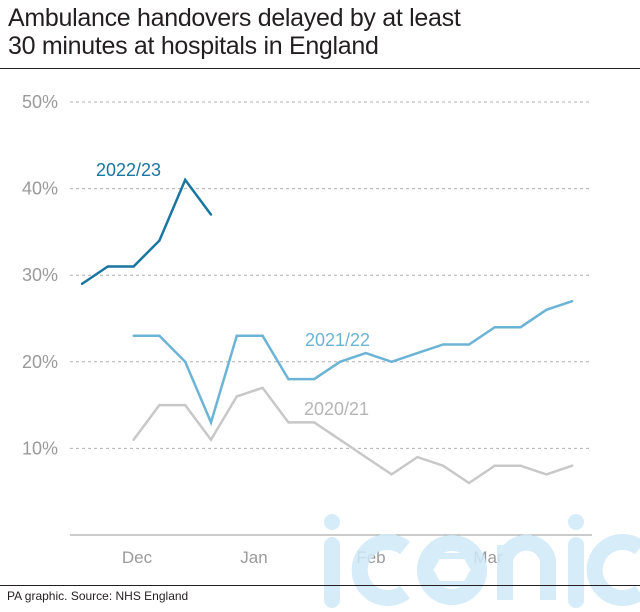 This screenshot has height=612, width=640. I want to click on y-tick-label: 30%, so click(40, 275).